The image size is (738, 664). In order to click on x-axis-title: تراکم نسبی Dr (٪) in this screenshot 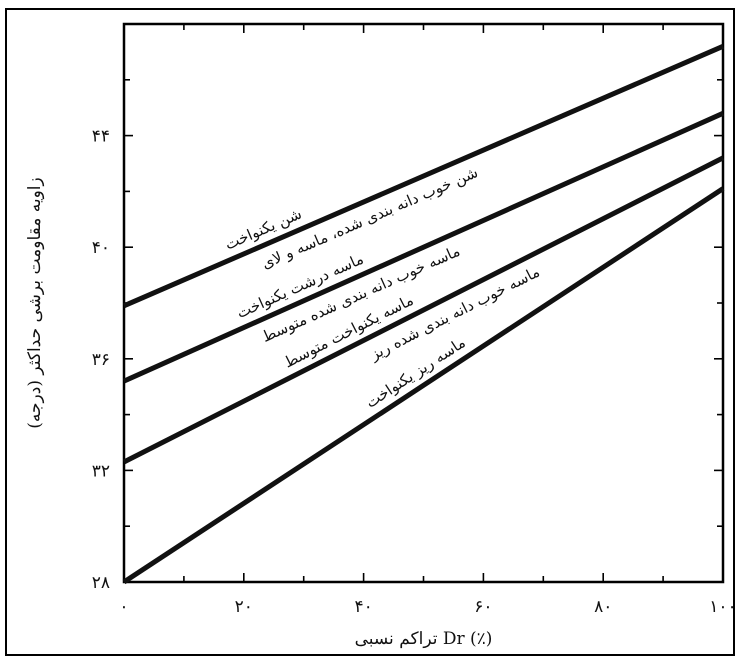, I will do `click(424, 639)`.